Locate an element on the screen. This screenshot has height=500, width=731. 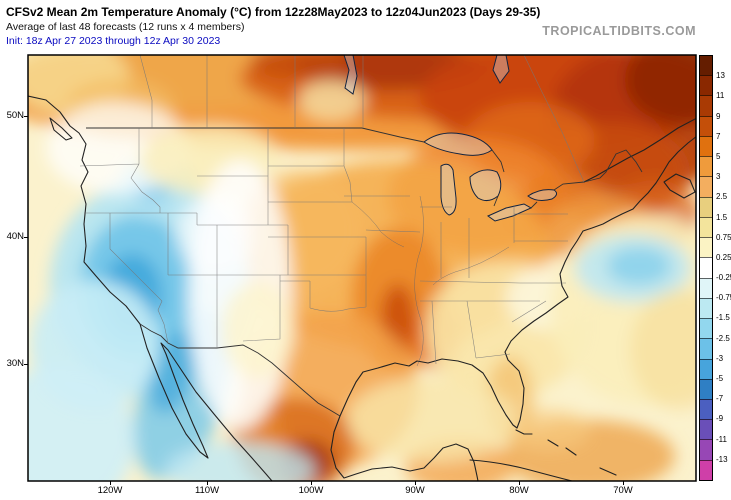
colorbar-tick-label: -1.5 is located at coordinates (723, 318).